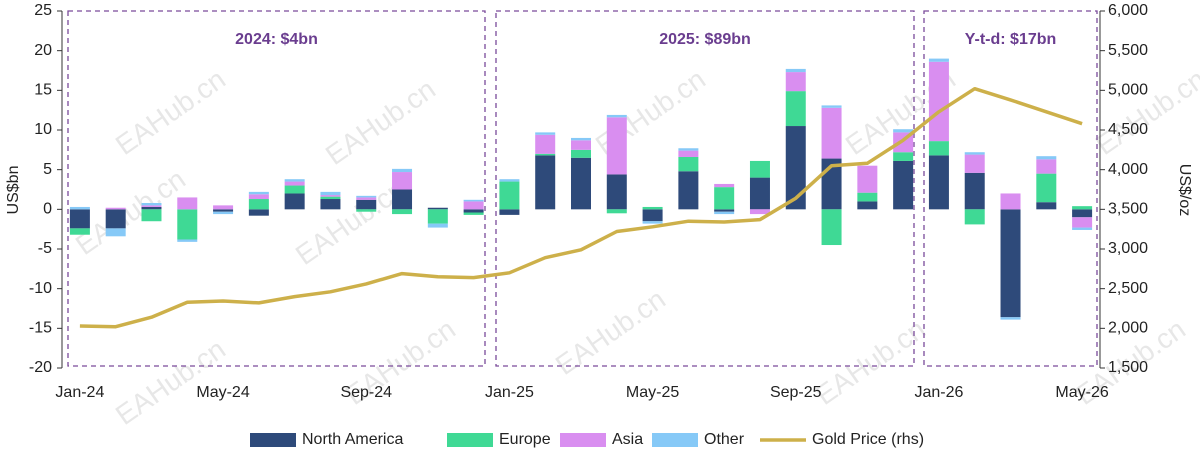 Image resolution: width=1200 pixels, height=462 pixels. Describe the element at coordinates (276, 39) in the screenshot. I see `annotation: 2024: $4bn` at that location.